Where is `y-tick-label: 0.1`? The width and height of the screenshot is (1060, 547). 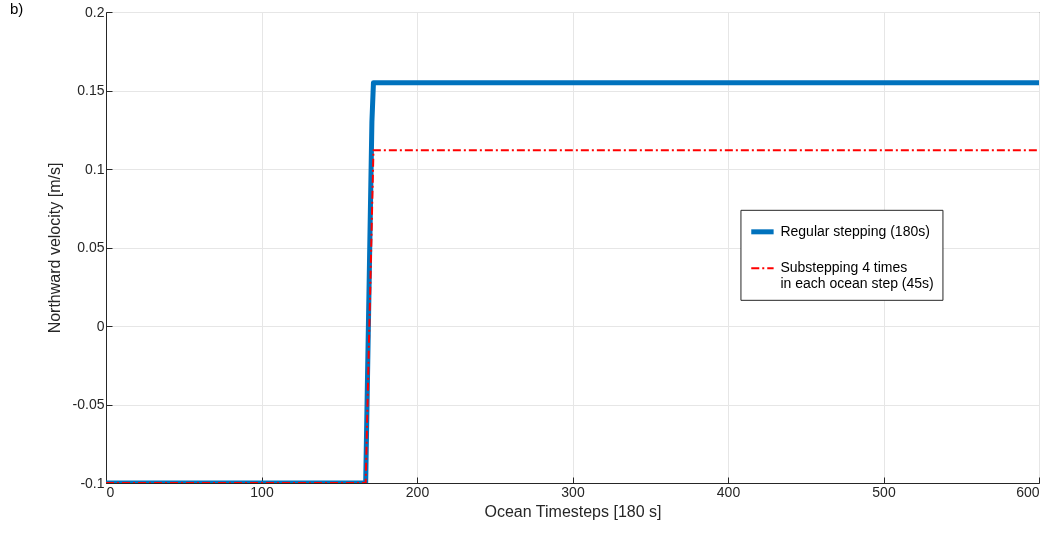
y-tick-label: 0.1 is located at coordinates (95, 168).